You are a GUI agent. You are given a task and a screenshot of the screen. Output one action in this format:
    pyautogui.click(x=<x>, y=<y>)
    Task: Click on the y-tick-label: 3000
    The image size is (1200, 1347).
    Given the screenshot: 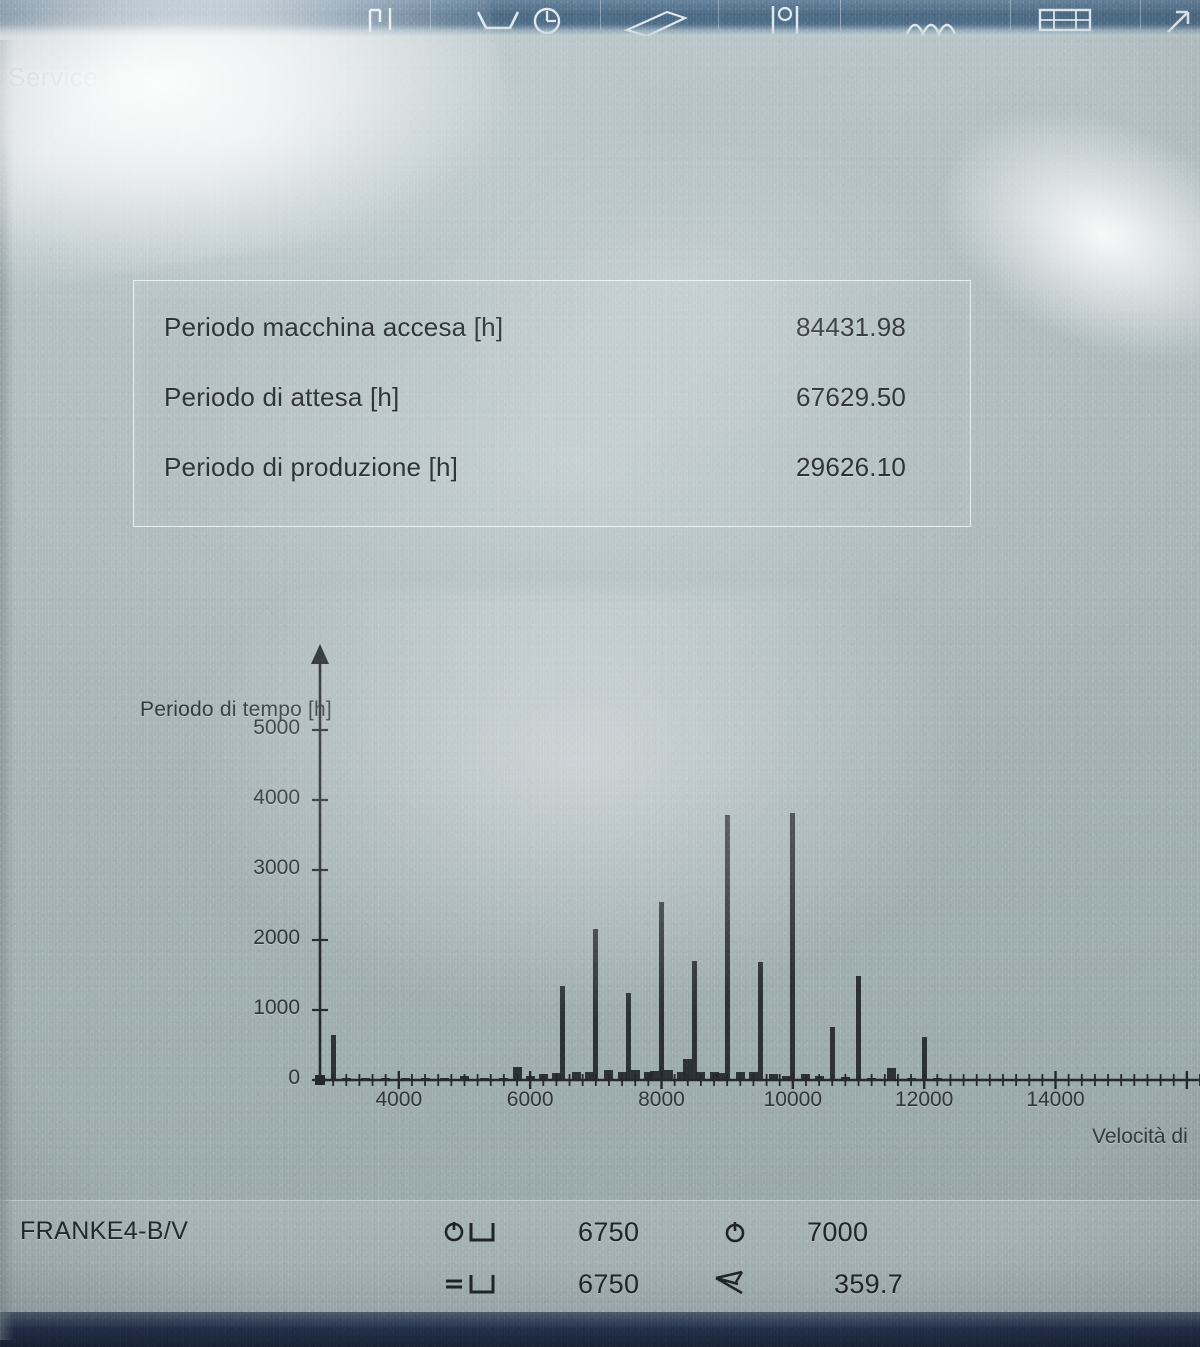 What is the action you would take?
    pyautogui.click(x=276, y=867)
    